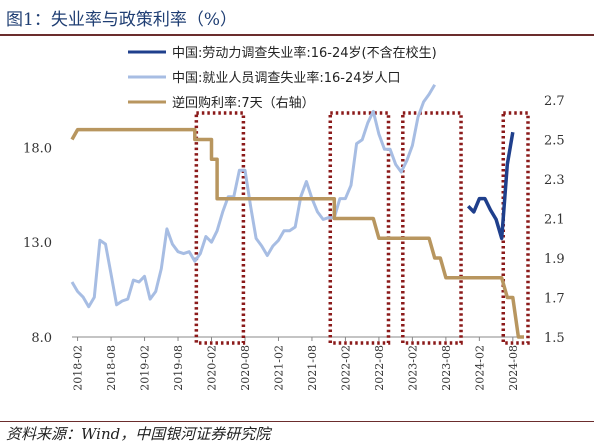 This screenshot has height=447, width=594. Describe the element at coordinates (37, 243) in the screenshot. I see `left-tick-label: 13.0` at that location.